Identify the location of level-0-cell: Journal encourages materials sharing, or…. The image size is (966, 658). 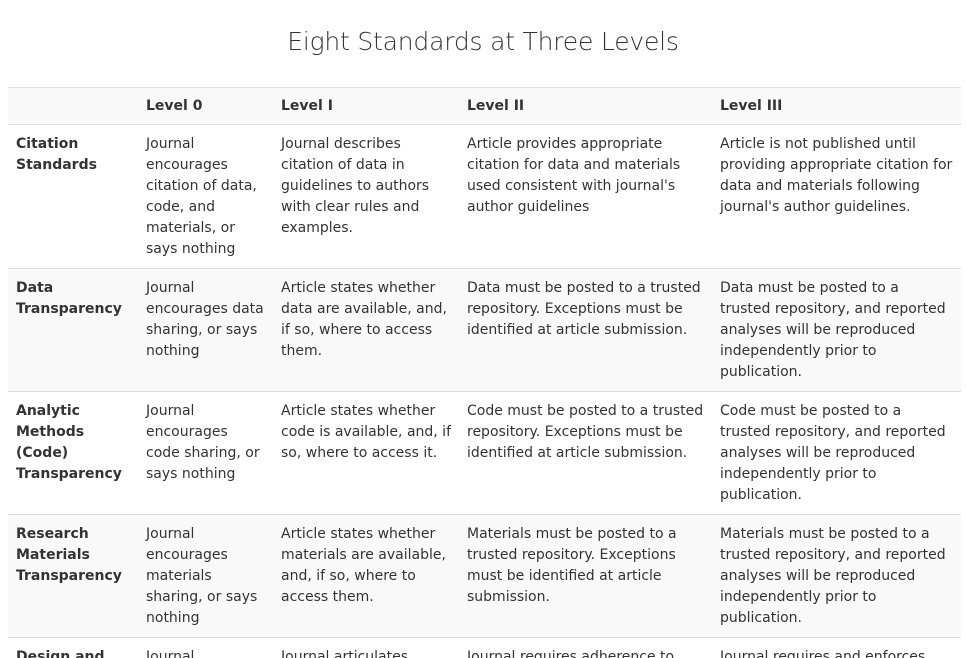
(205, 576).